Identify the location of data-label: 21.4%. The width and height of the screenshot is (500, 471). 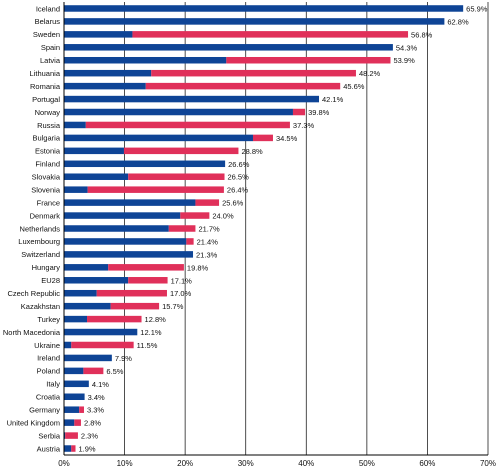
(208, 241).